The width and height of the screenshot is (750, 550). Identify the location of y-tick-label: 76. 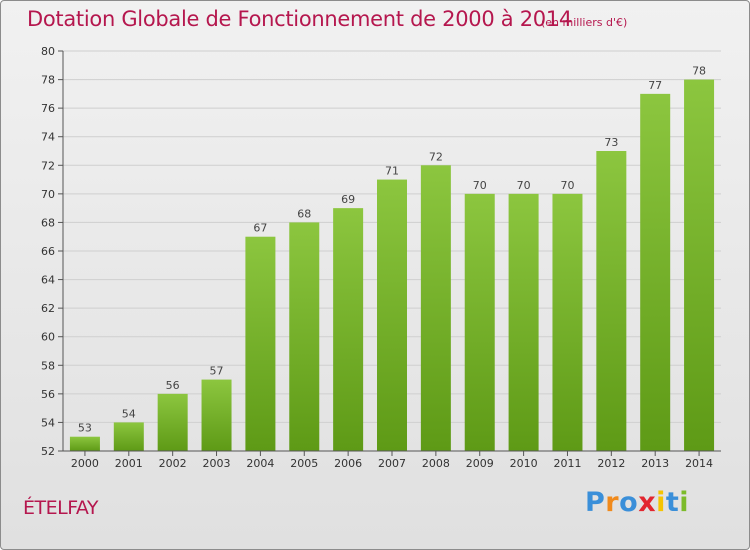
(48, 108).